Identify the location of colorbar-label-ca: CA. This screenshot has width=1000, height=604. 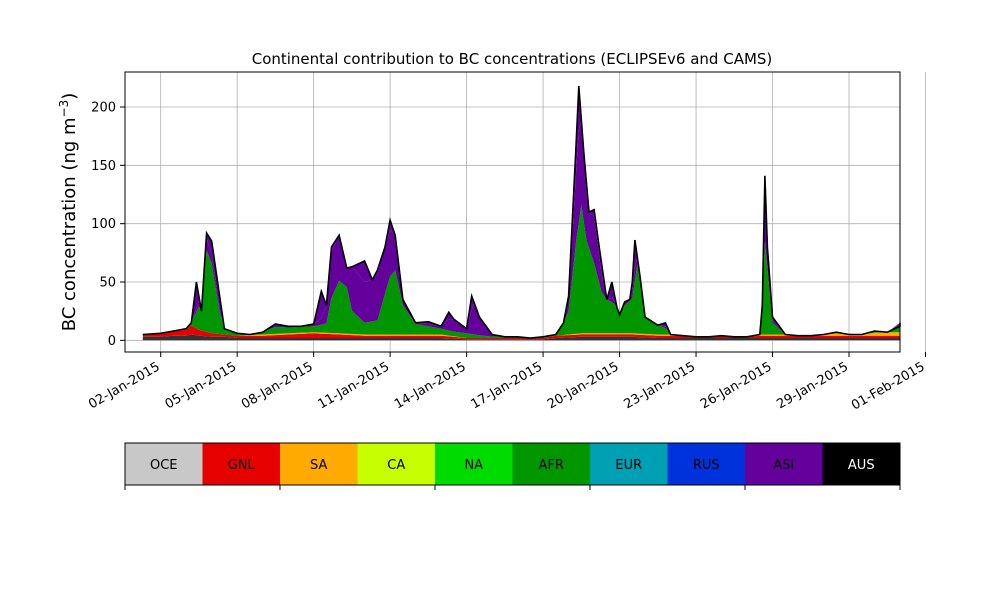
(396, 465).